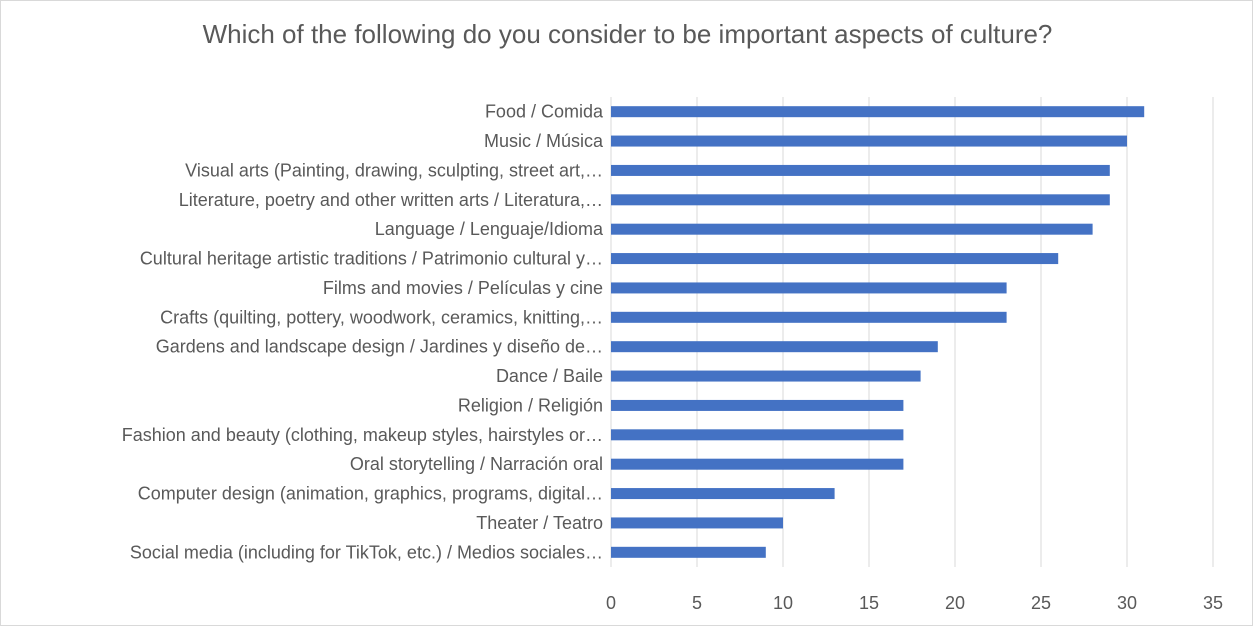 Image resolution: width=1253 pixels, height=627 pixels. What do you see at coordinates (1213, 603) in the screenshot?
I see `x-tick-label: 35` at bounding box center [1213, 603].